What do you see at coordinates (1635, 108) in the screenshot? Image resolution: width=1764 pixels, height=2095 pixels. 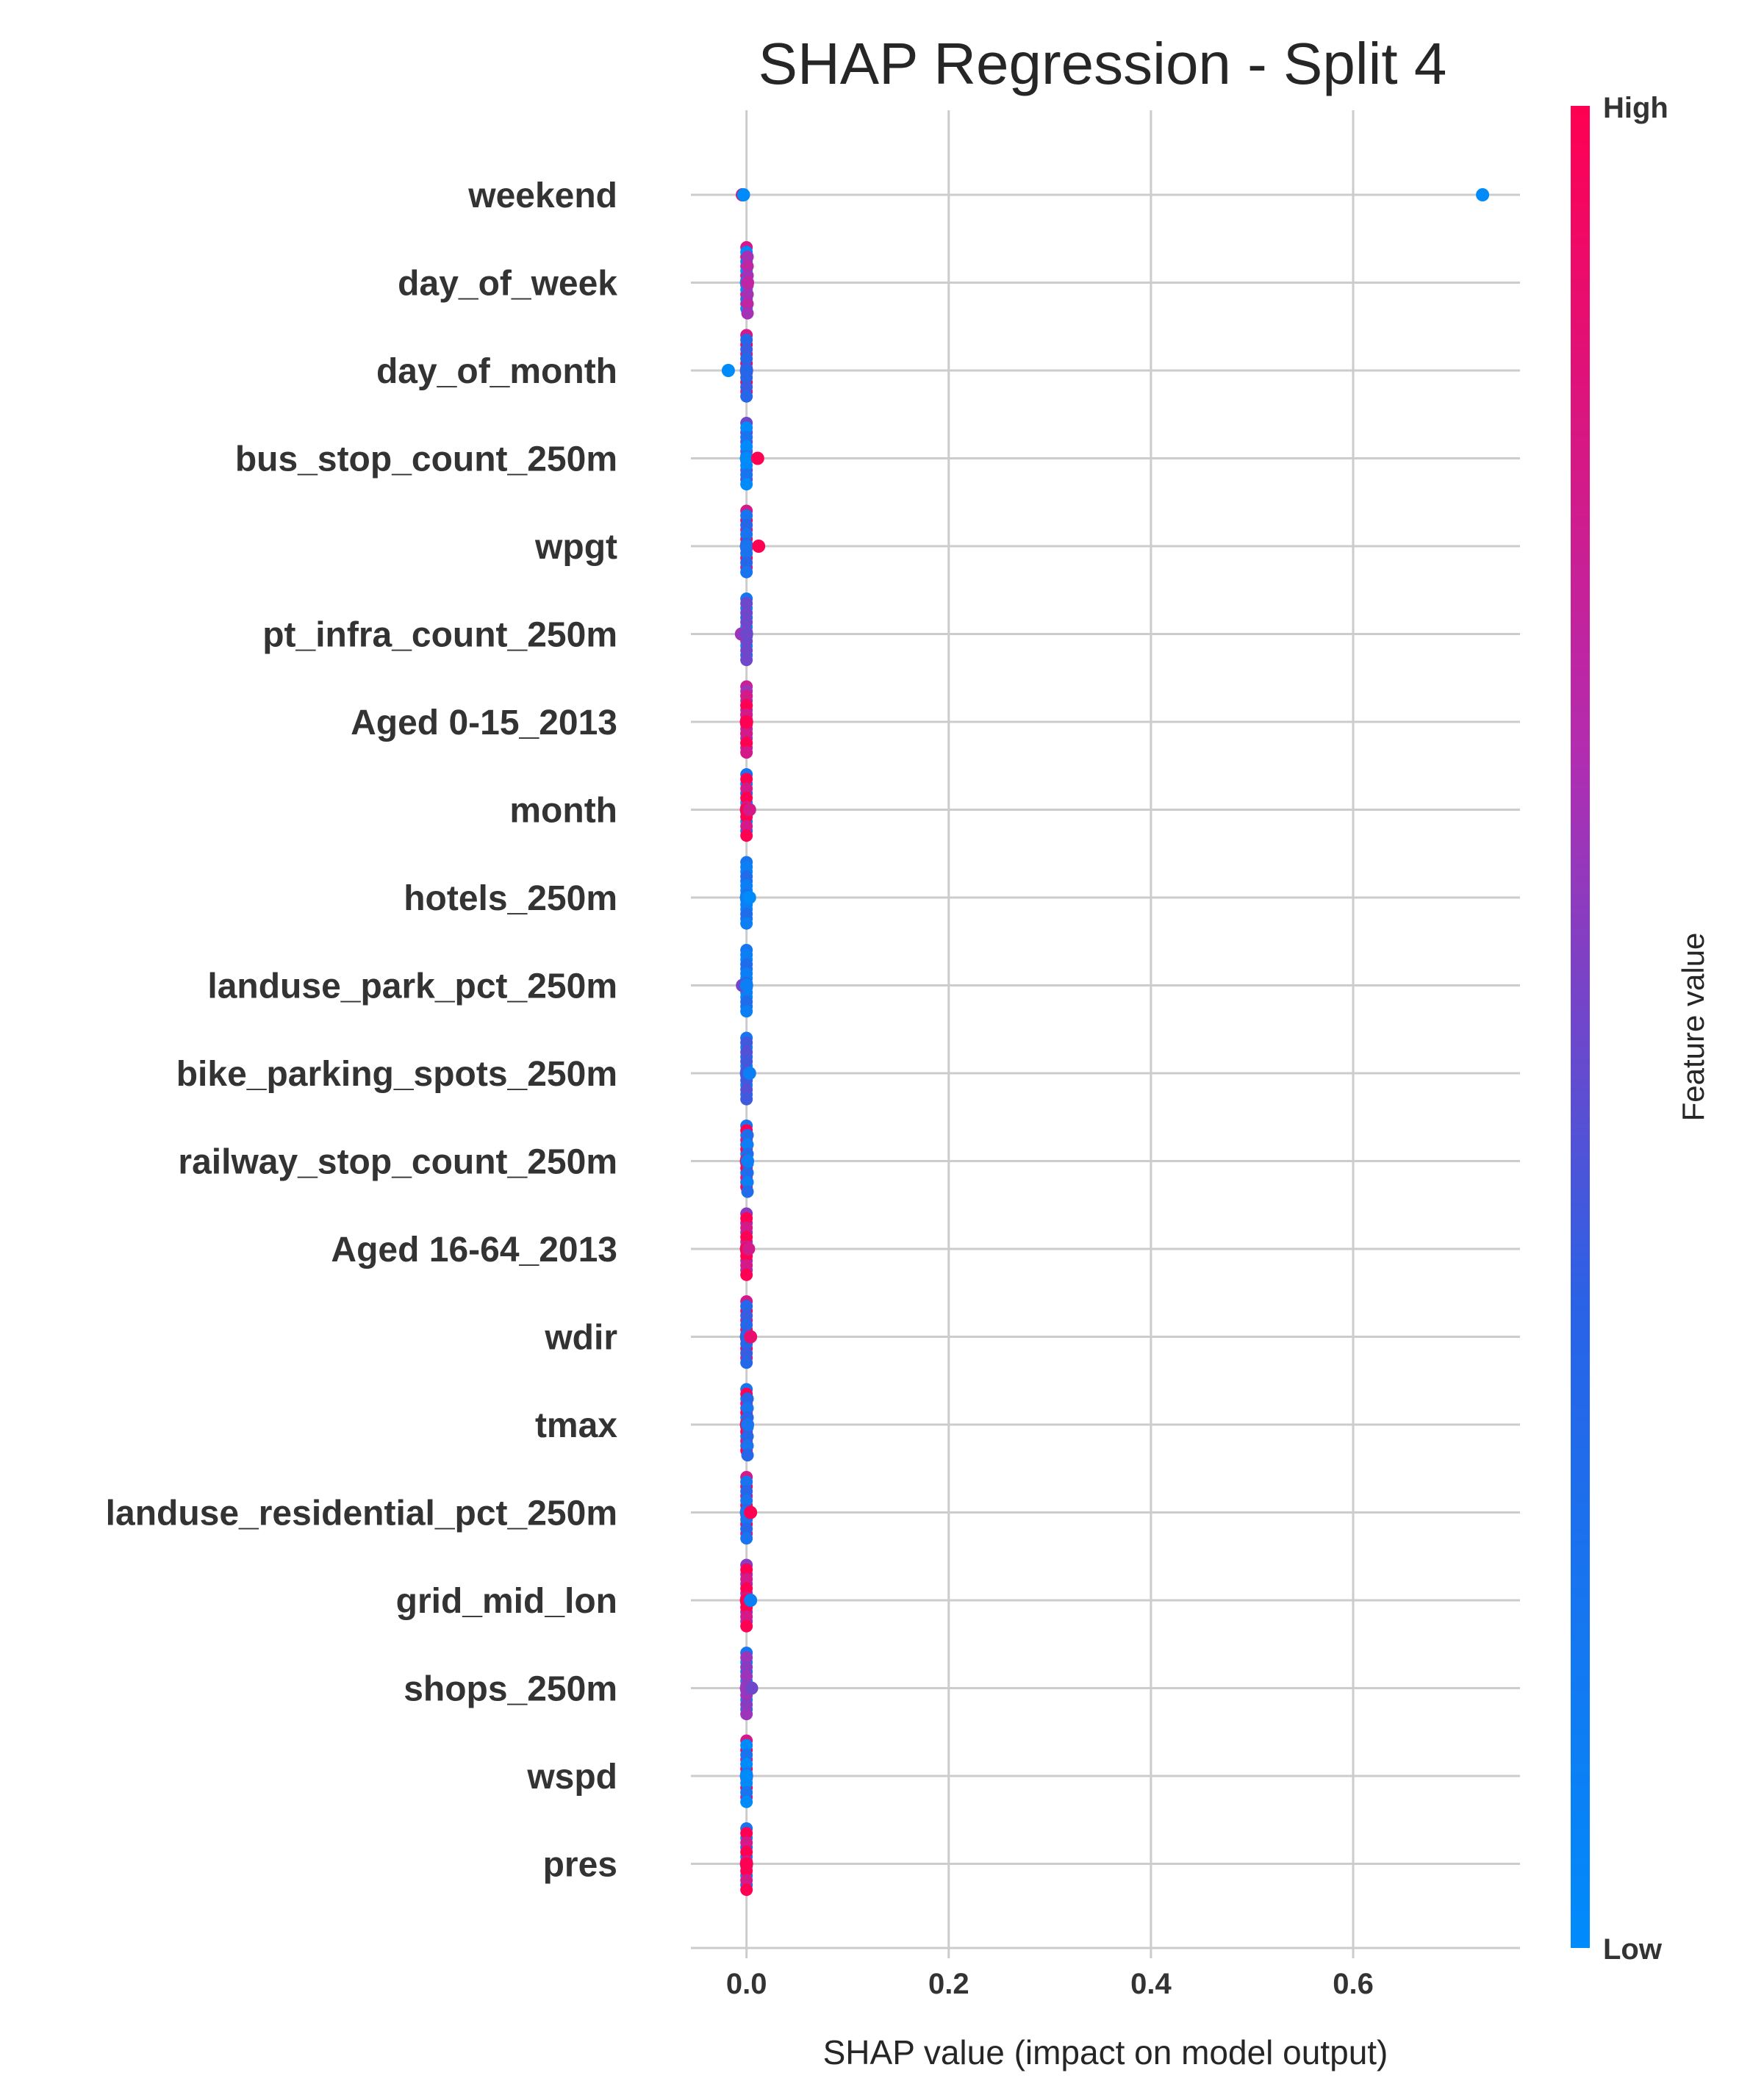 I see `colorbar-high-label: High` at bounding box center [1635, 108].